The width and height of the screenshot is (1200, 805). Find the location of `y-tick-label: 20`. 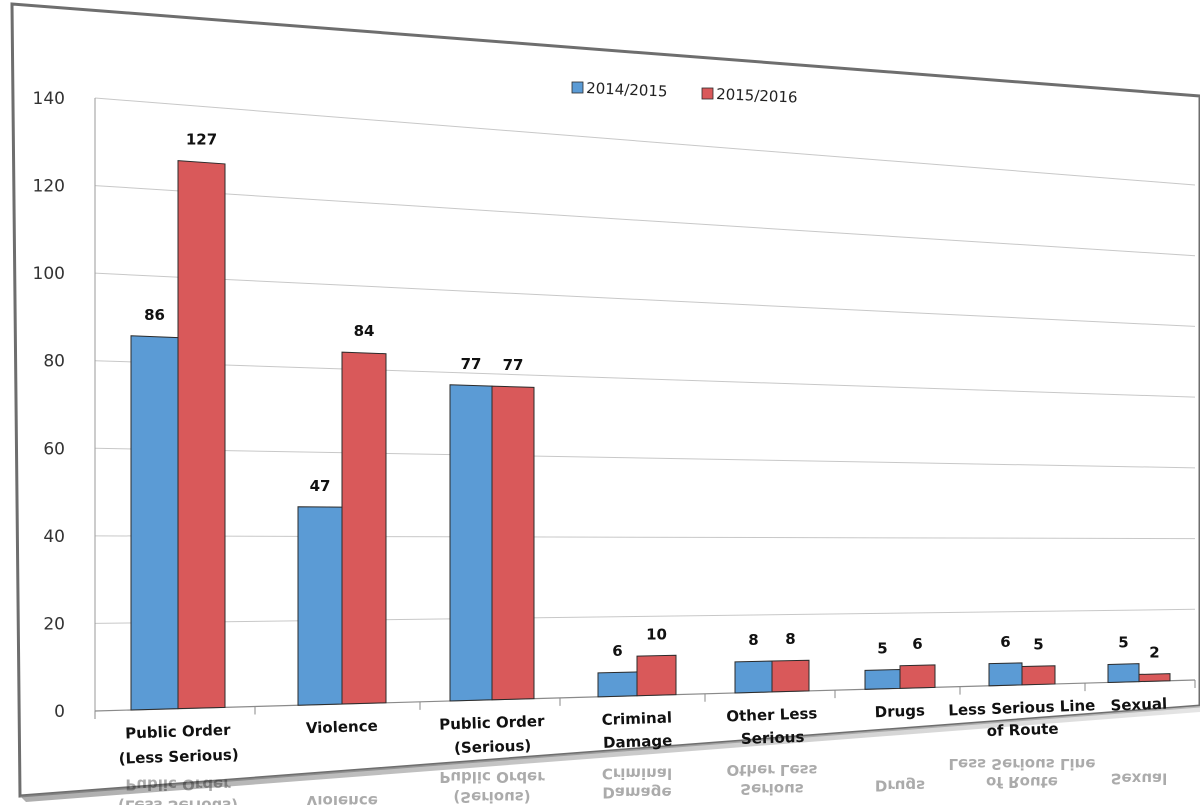

y-tick-label: 20 is located at coordinates (54, 624).